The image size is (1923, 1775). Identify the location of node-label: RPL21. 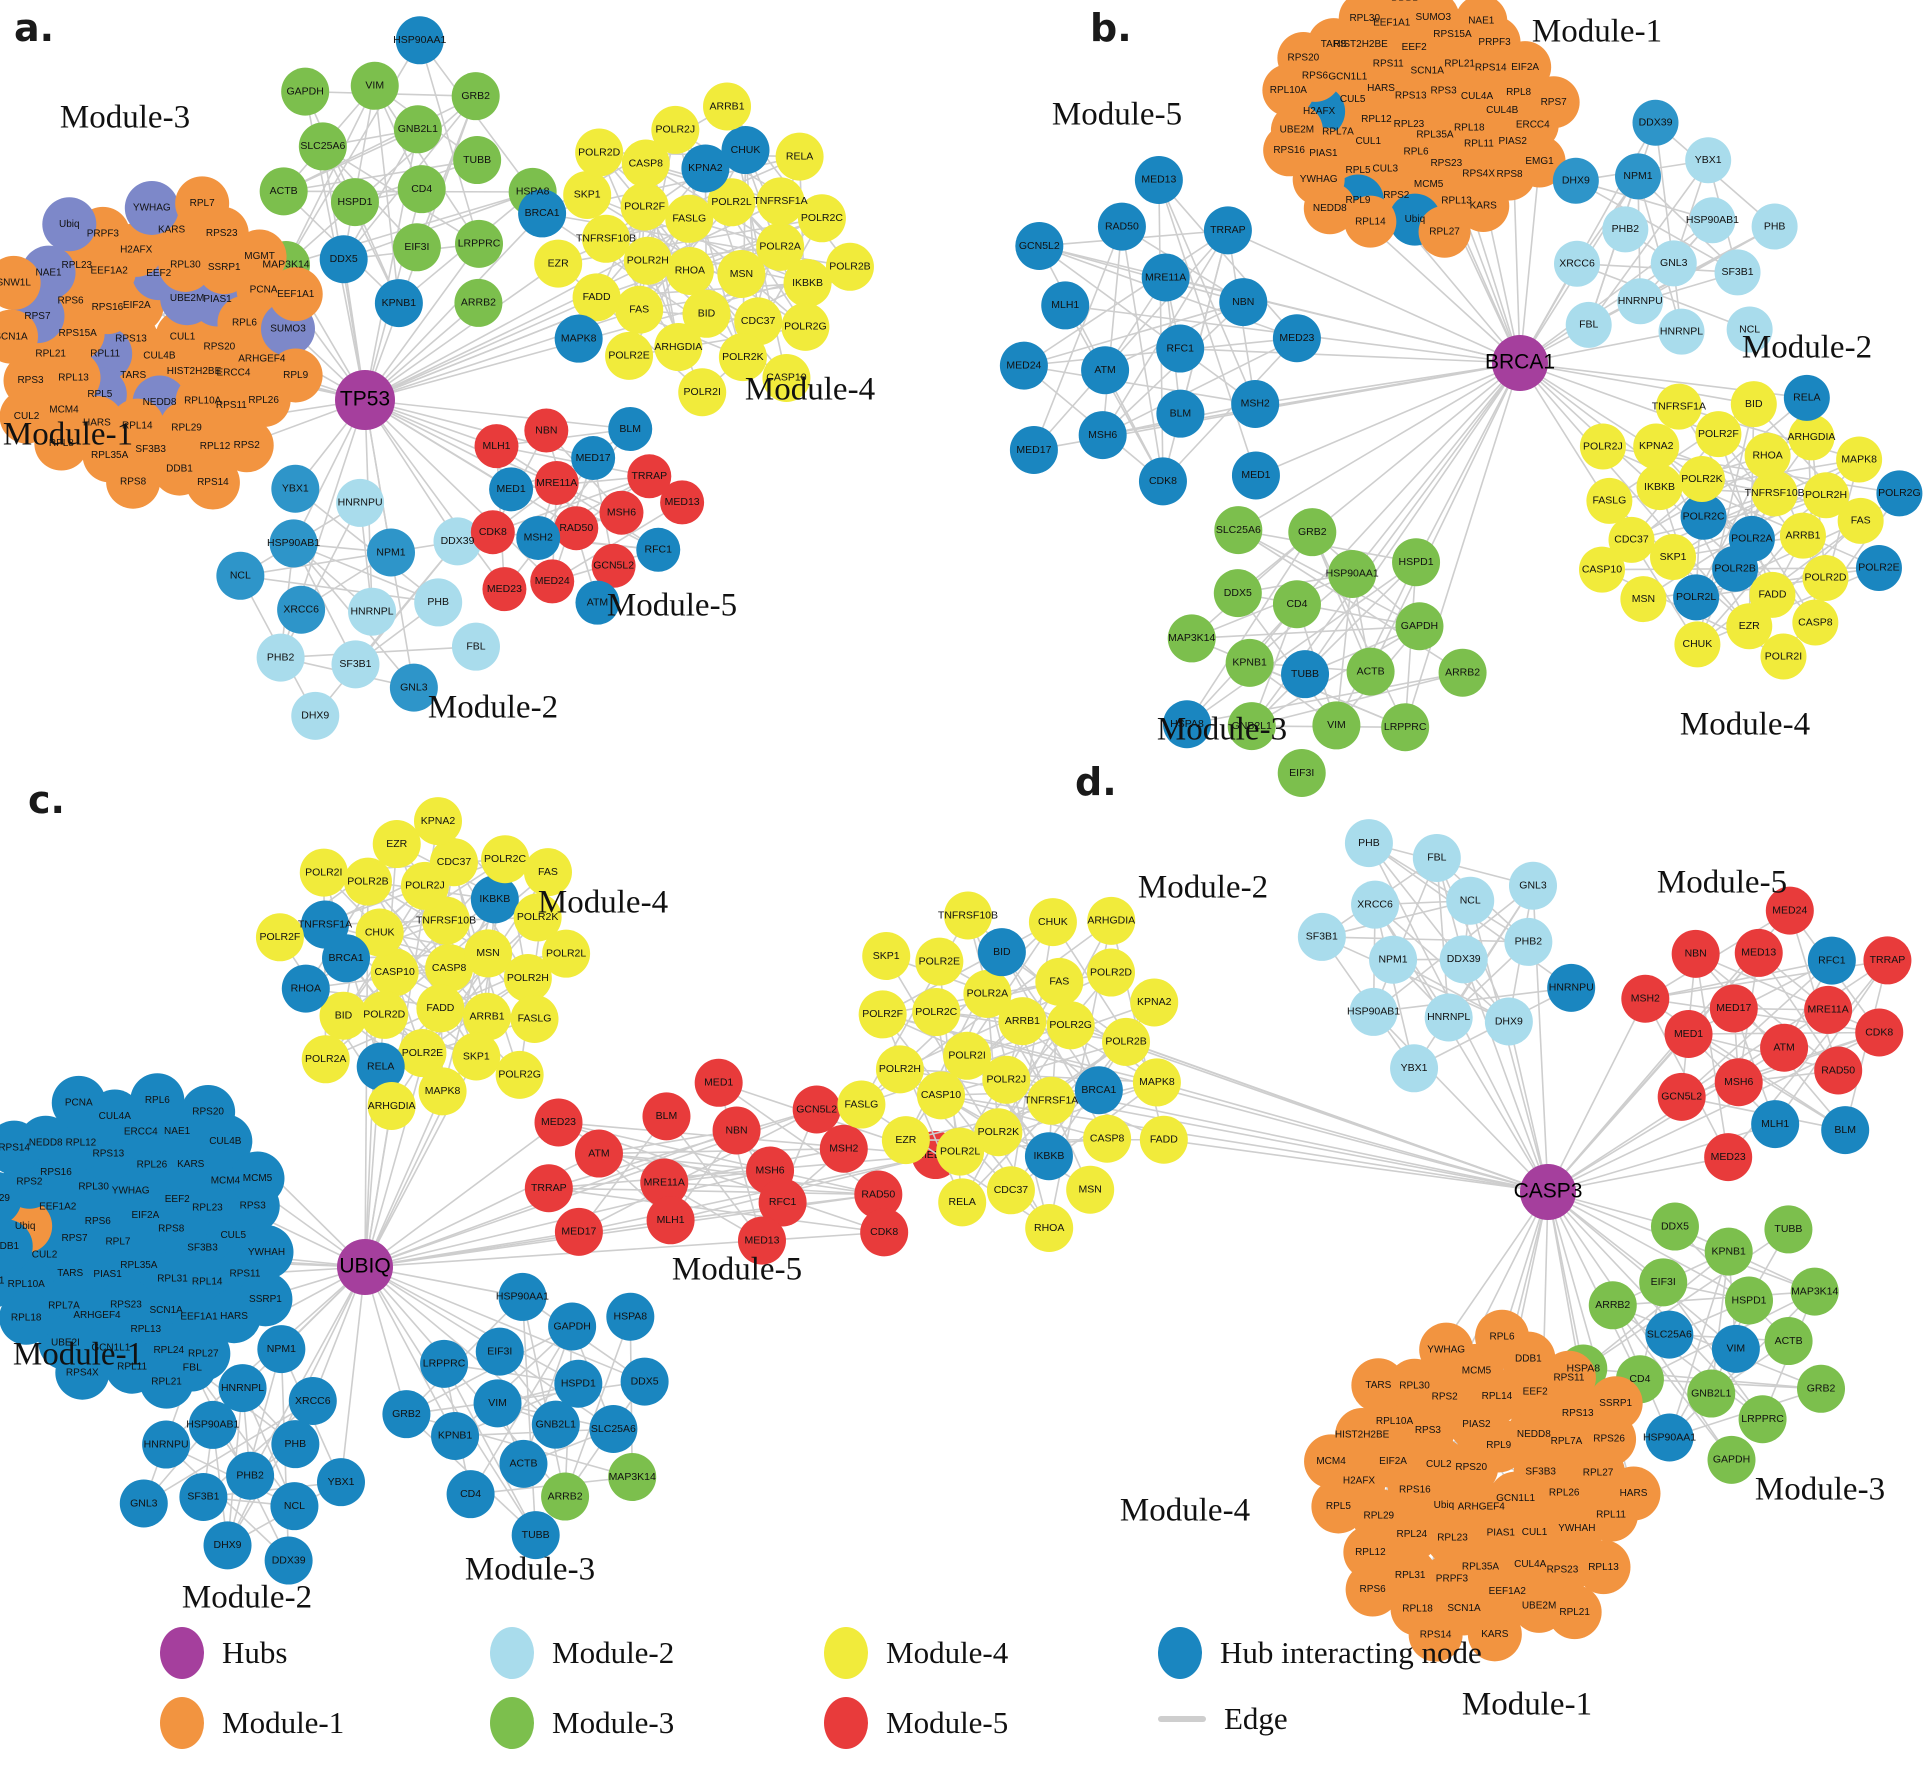
(1459, 63).